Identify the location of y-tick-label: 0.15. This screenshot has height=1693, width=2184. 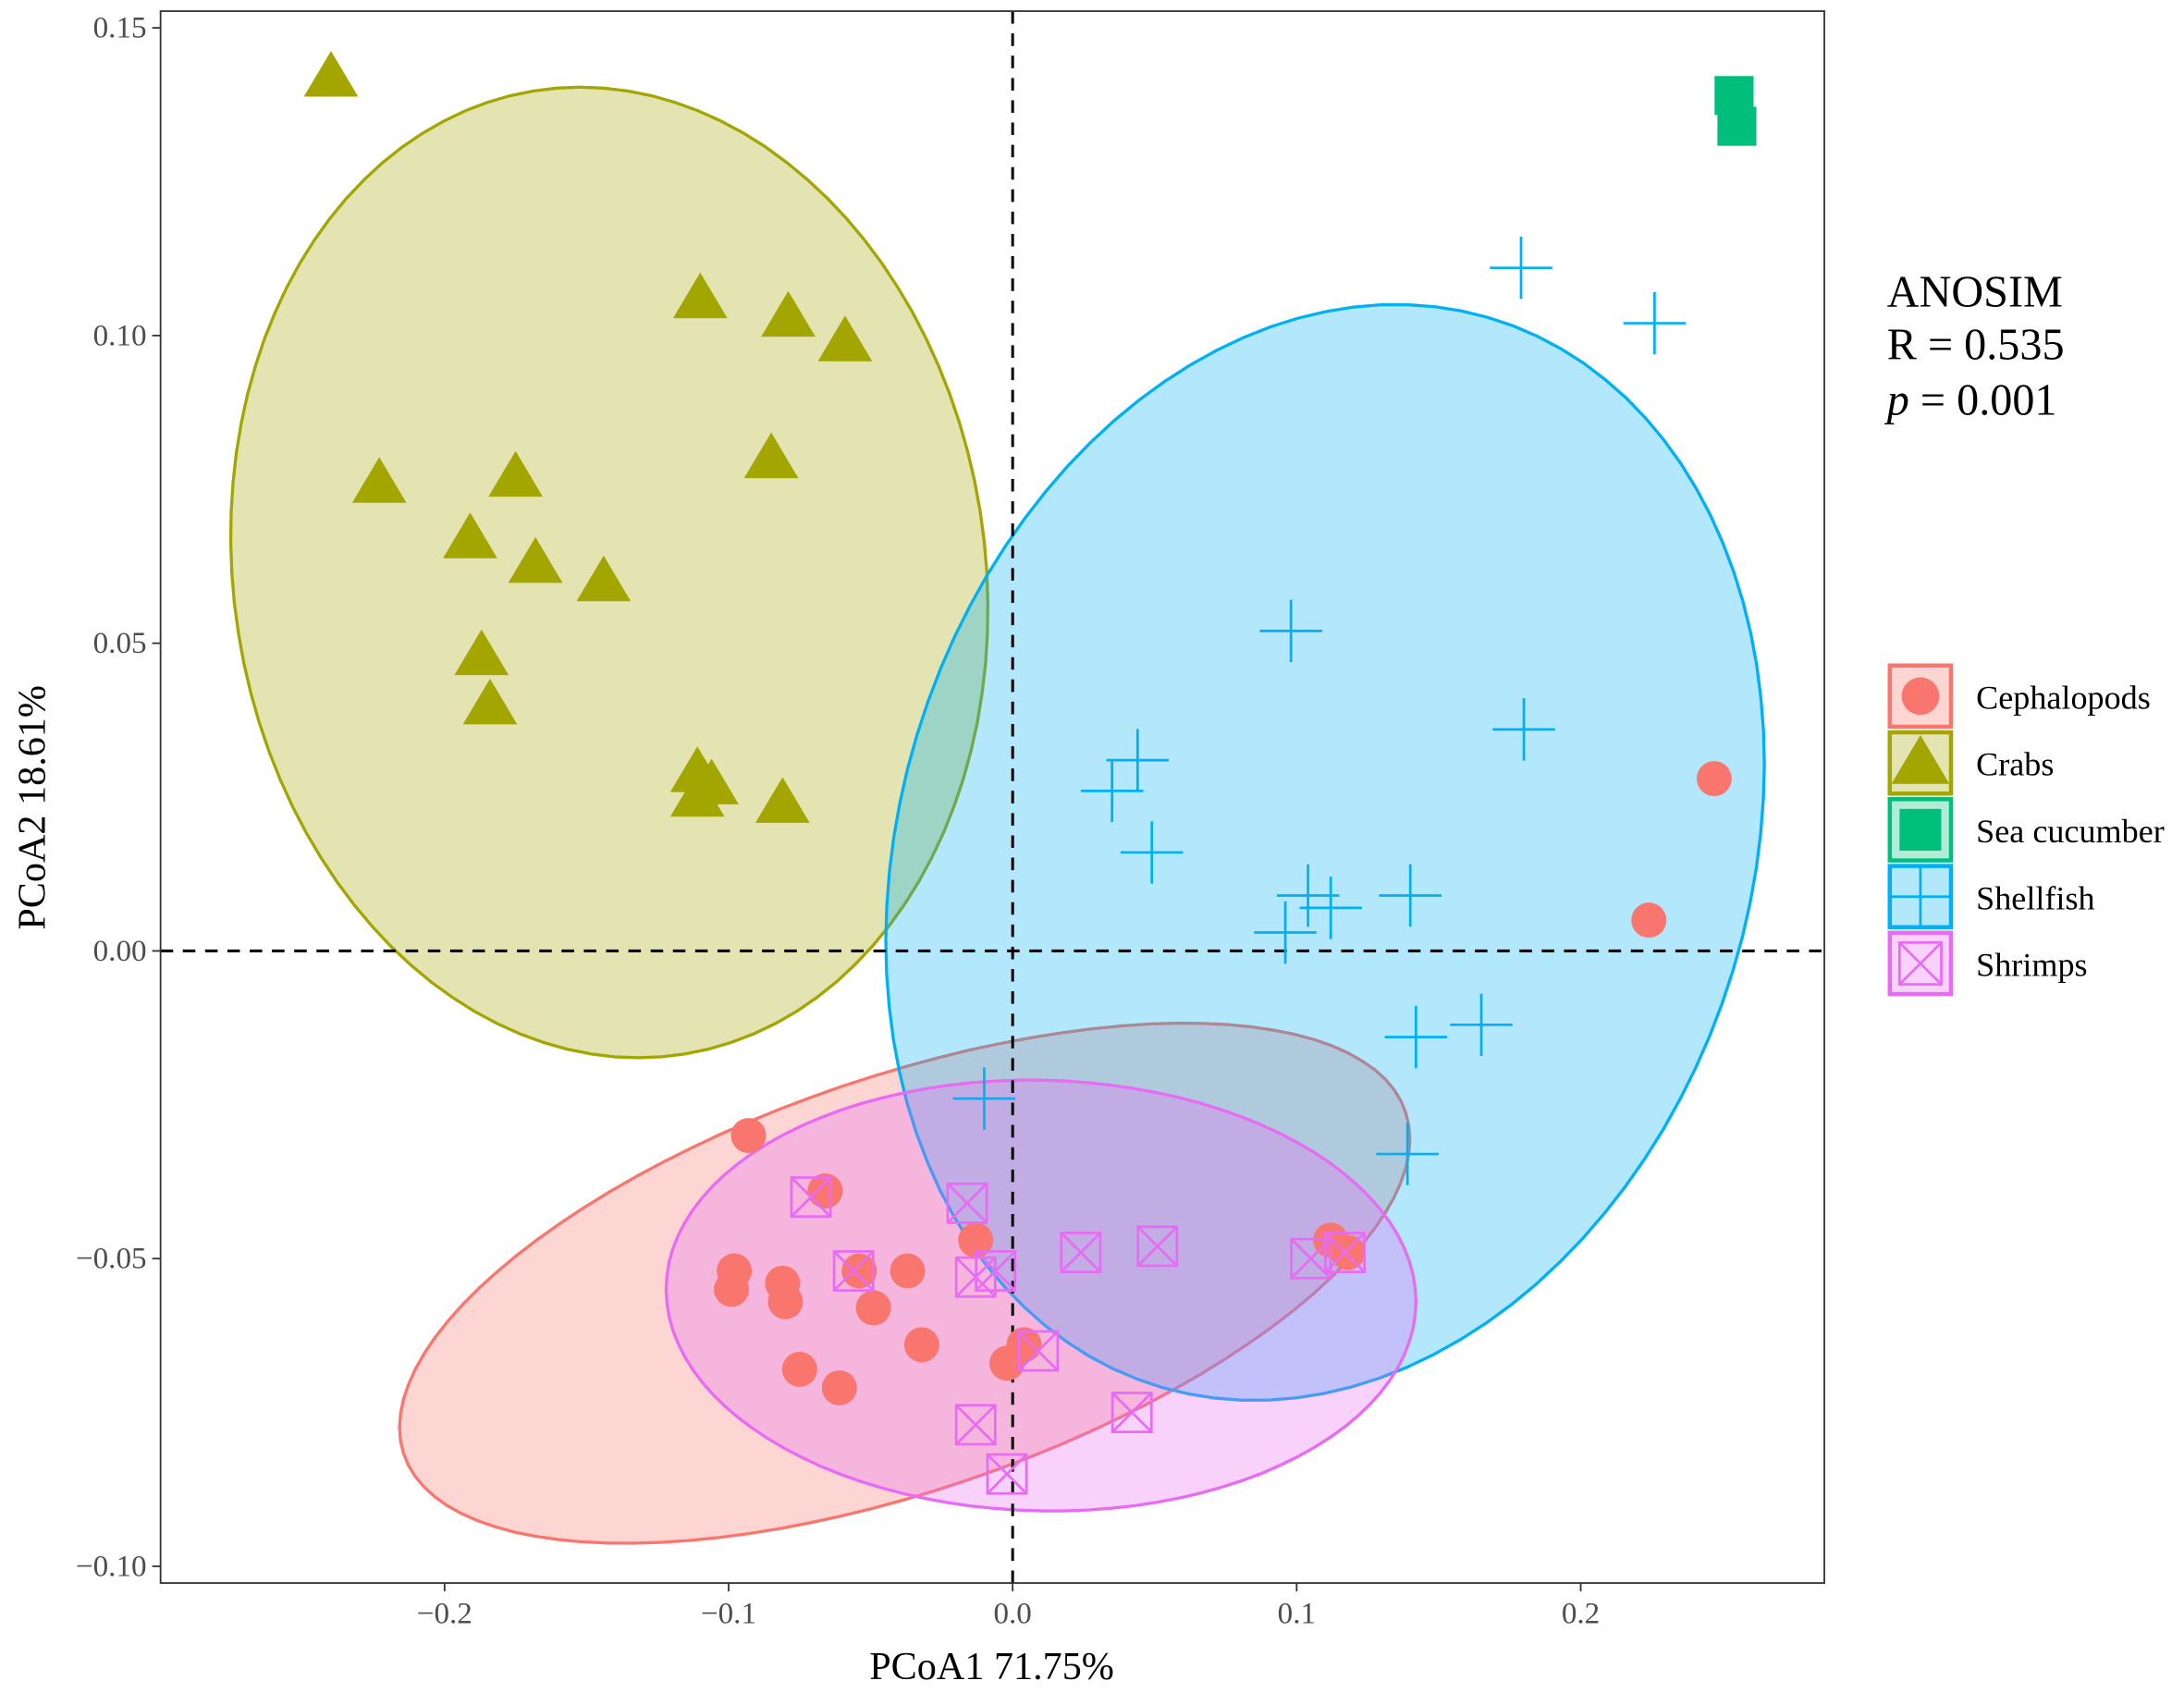
(120, 28).